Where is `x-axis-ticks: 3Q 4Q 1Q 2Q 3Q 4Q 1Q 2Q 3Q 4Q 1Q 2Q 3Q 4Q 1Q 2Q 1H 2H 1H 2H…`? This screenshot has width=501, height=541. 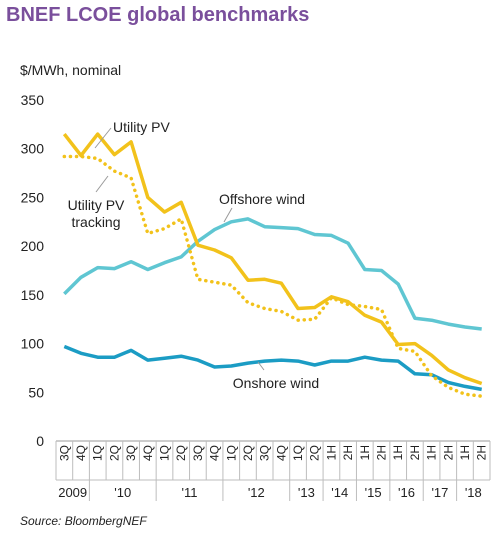 x-axis-ticks: 3Q 4Q 1Q 2Q 3Q 4Q 1Q 2Q 3Q 4Q 1Q 2Q 3Q 4Q 1Q 2Q 1H 2H 1H 2H… is located at coordinates (272, 453).